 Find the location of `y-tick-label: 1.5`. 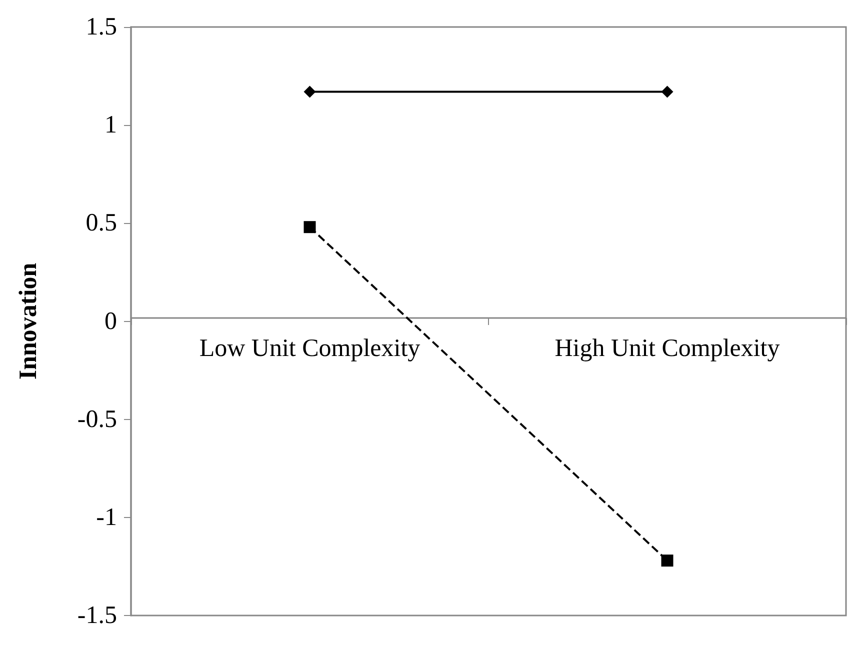

y-tick-label: 1.5 is located at coordinates (101, 27).